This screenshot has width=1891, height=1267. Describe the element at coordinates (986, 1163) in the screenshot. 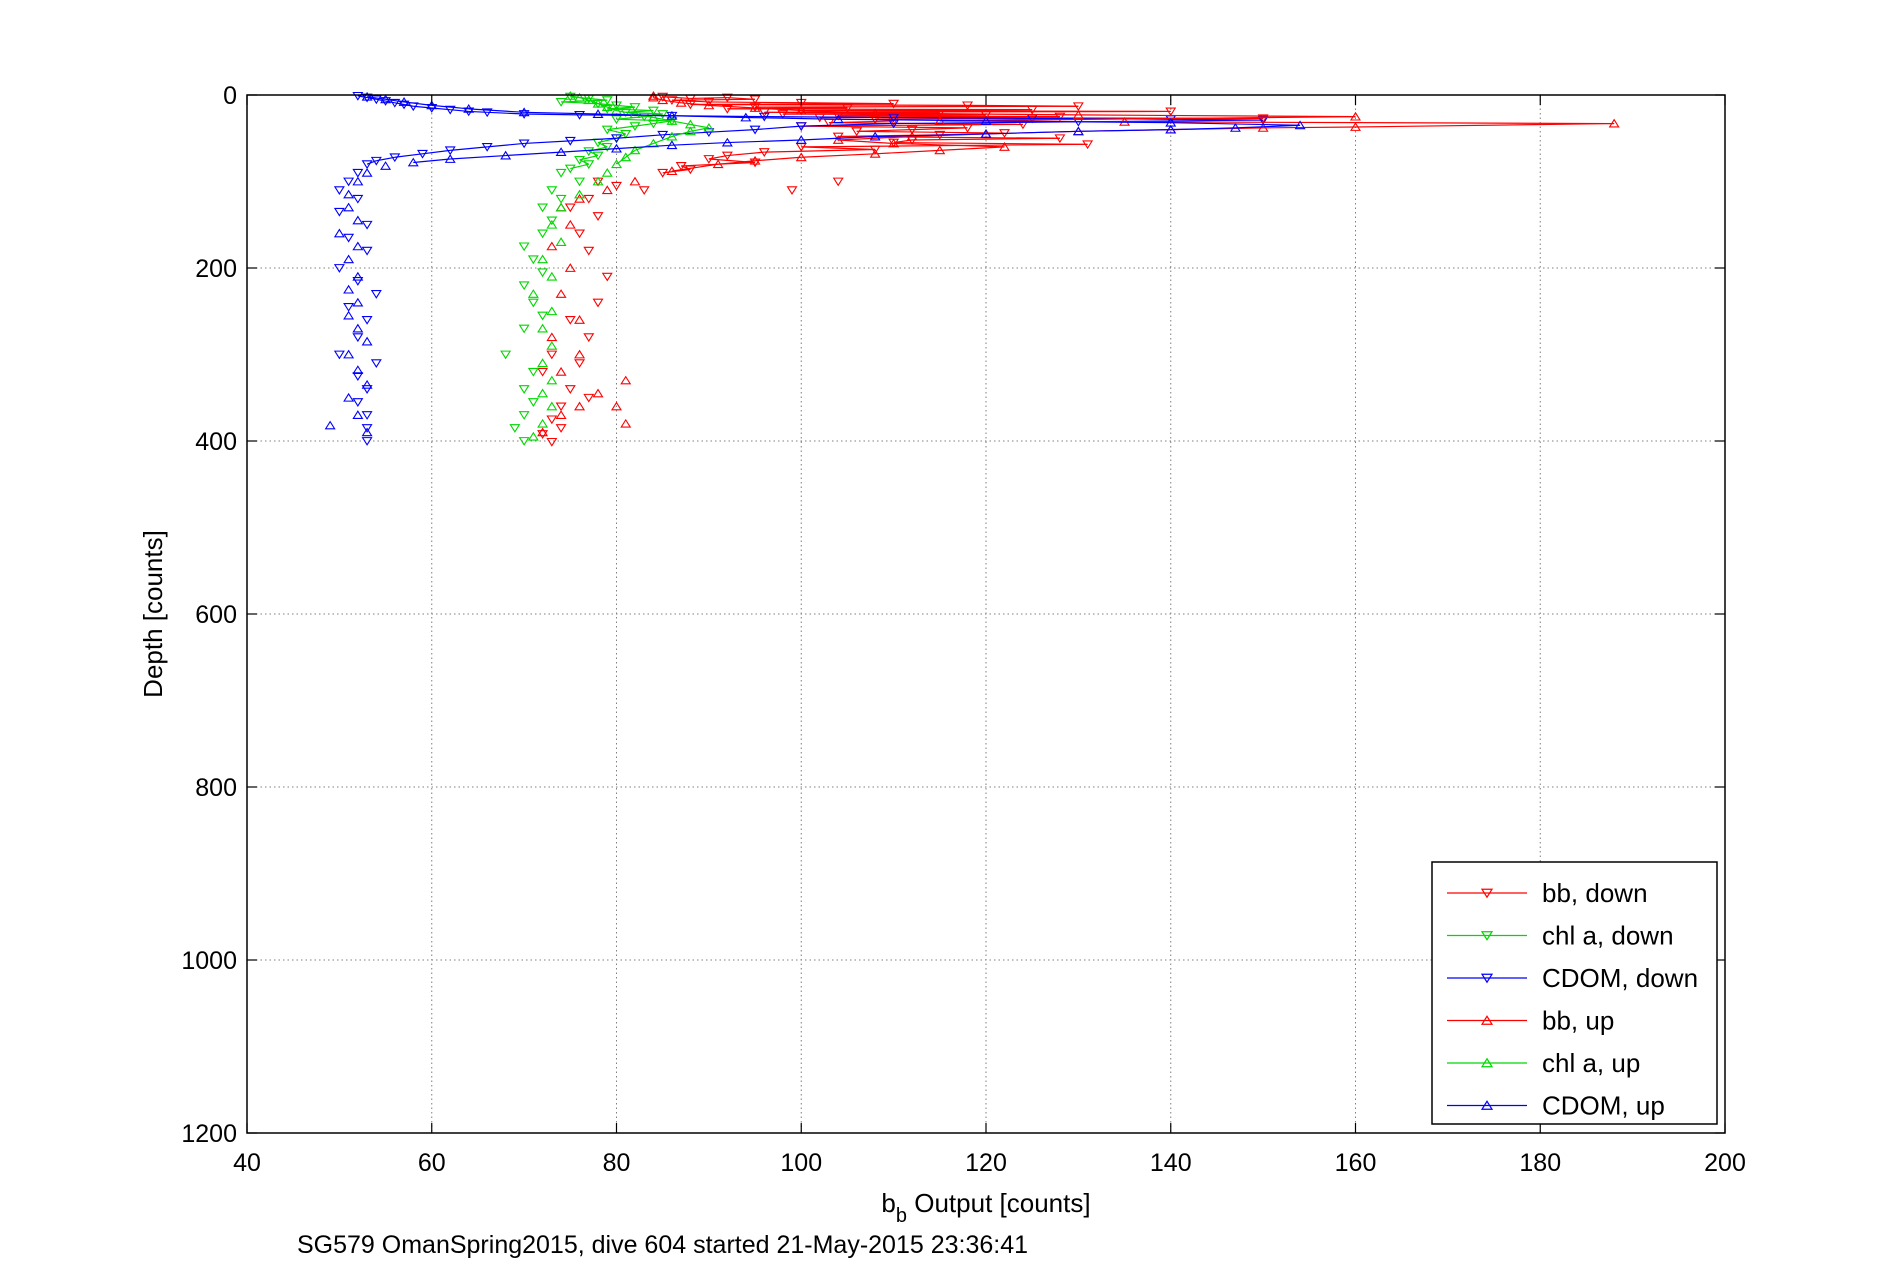

I see `x-tick-label: 120` at that location.